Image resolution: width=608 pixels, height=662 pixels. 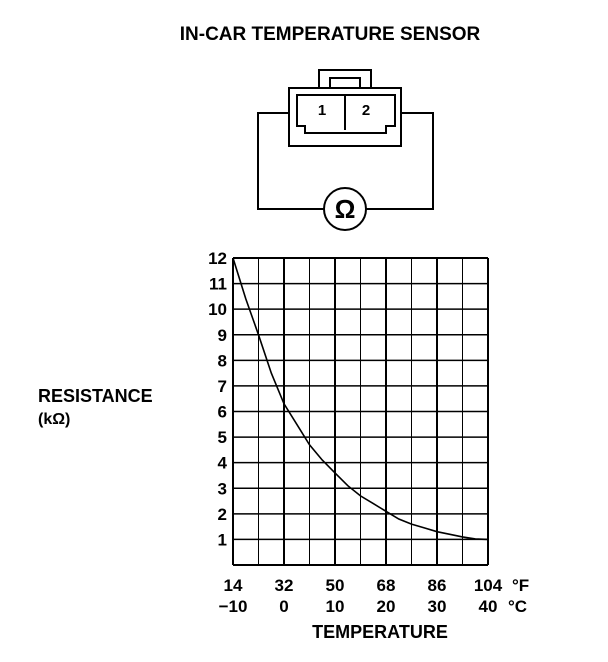 What do you see at coordinates (284, 585) in the screenshot?
I see `x-tick-label-fahrenheit: 32` at bounding box center [284, 585].